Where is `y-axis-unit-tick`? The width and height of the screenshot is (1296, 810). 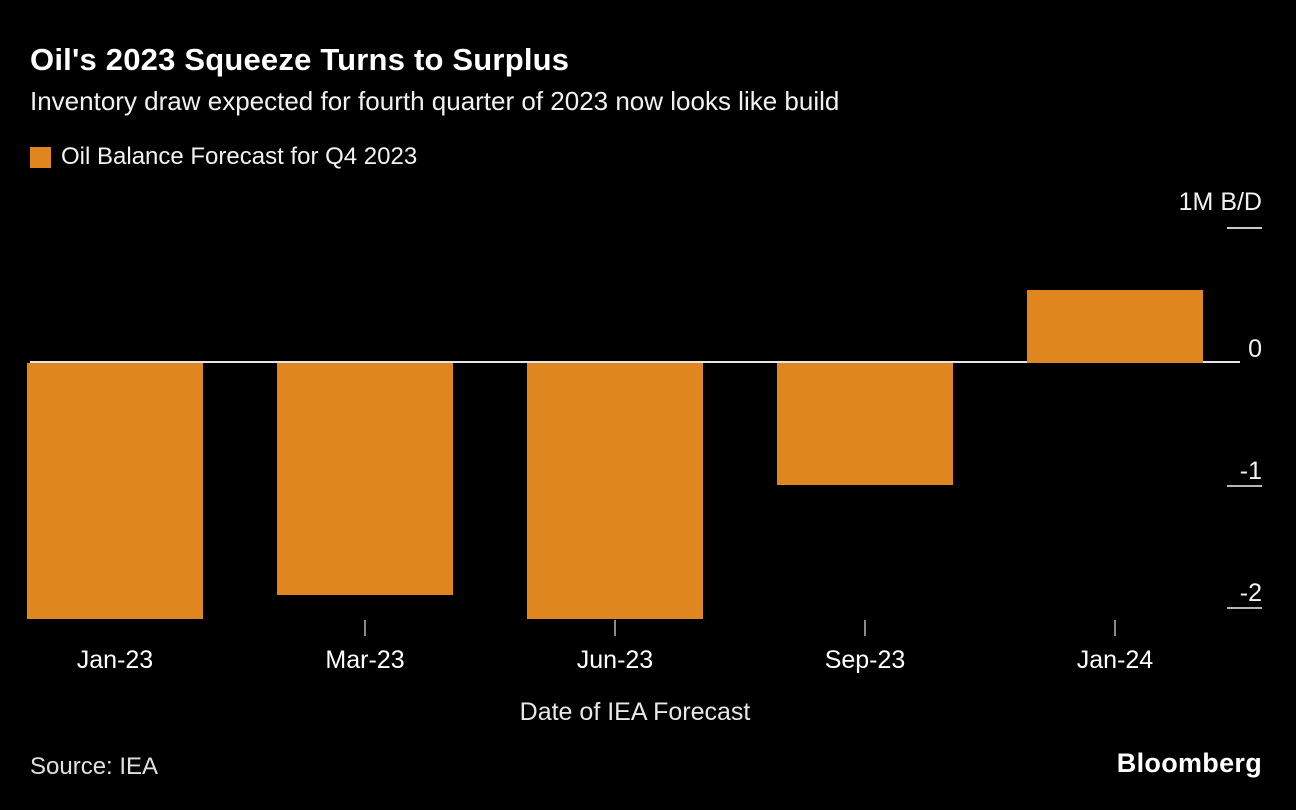 y-axis-unit-tick is located at coordinates (1244, 228).